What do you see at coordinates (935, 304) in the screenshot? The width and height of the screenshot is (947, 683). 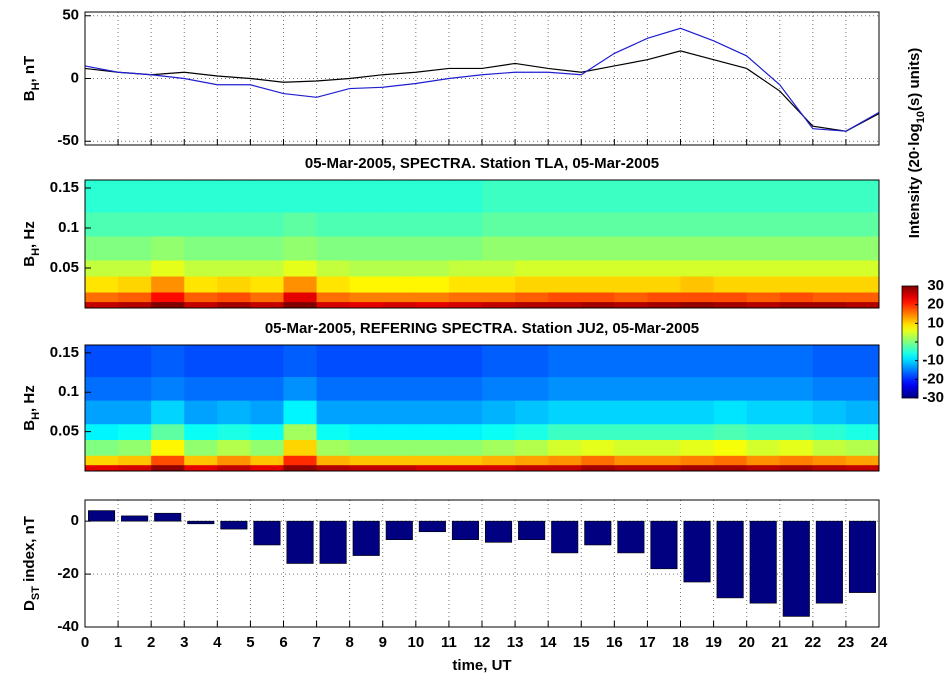 I see `colorbar-tick-label: 20` at bounding box center [935, 304].